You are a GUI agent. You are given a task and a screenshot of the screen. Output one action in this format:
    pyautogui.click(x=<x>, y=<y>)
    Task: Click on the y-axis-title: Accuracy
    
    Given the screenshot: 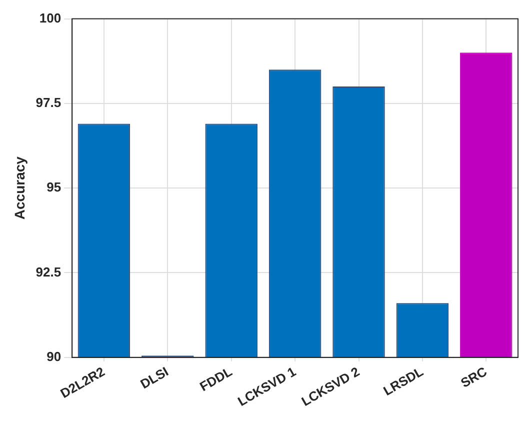 What is the action you would take?
    pyautogui.click(x=19, y=188)
    